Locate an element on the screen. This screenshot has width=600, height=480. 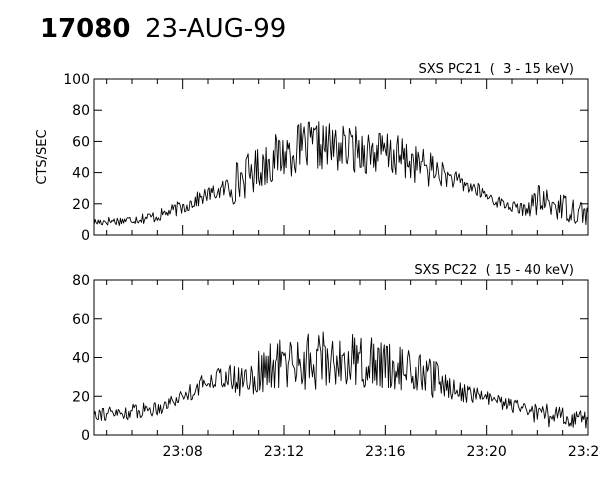
observation-id: 17080 is located at coordinates (85, 29).